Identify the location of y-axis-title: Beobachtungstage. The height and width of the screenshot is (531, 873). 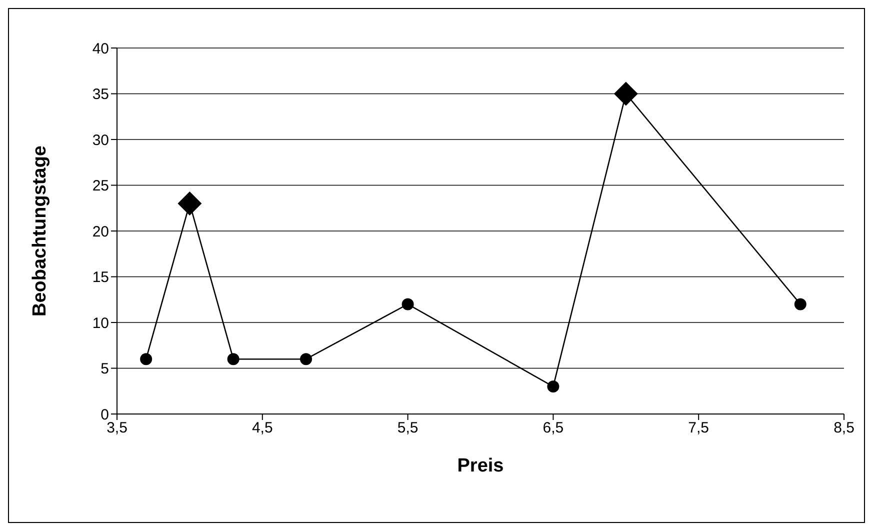
(40, 231).